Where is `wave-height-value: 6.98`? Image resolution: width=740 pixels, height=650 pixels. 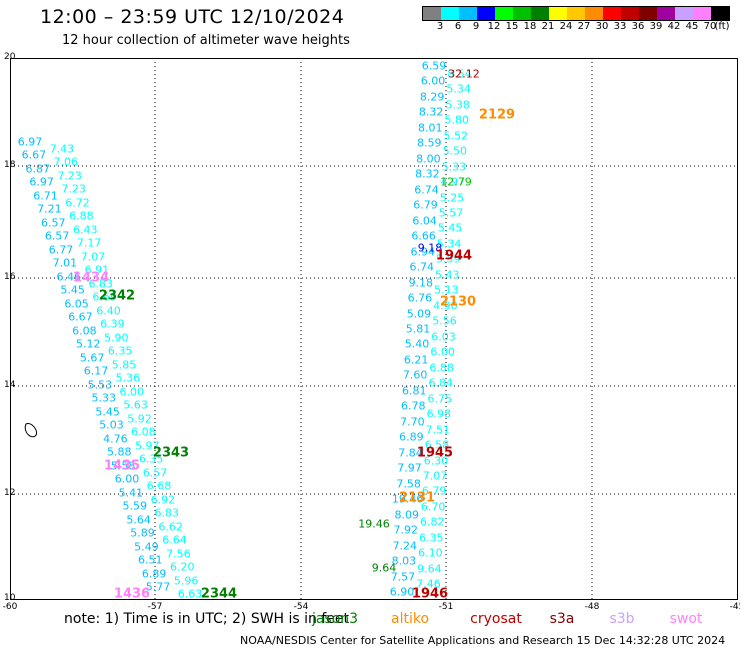
wave-height-value: 6.98 is located at coordinates (439, 414).